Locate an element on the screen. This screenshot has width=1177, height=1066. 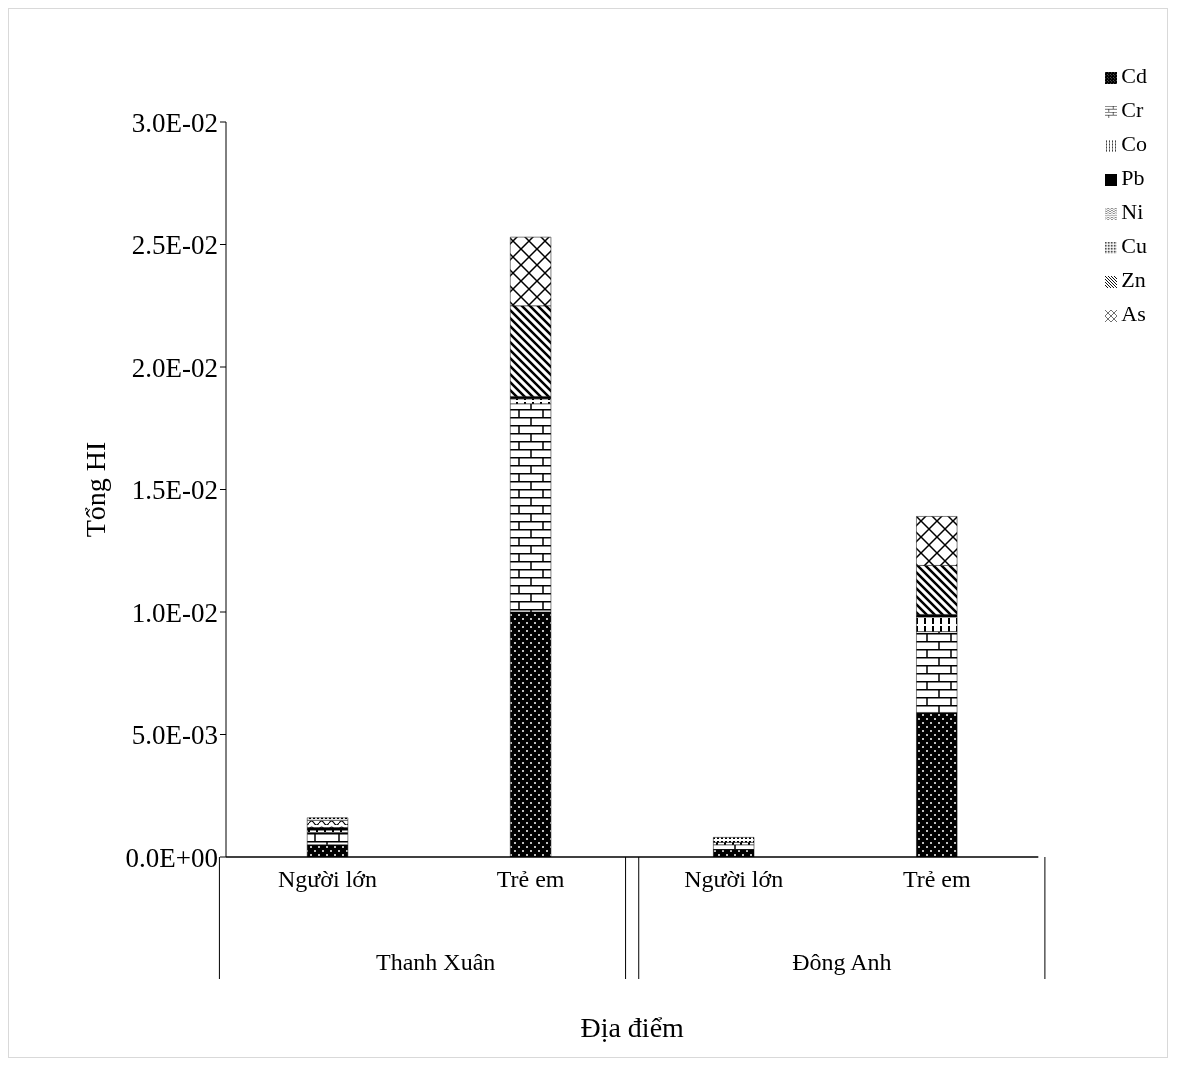
legend-label: Zn is located at coordinates (1133, 279).